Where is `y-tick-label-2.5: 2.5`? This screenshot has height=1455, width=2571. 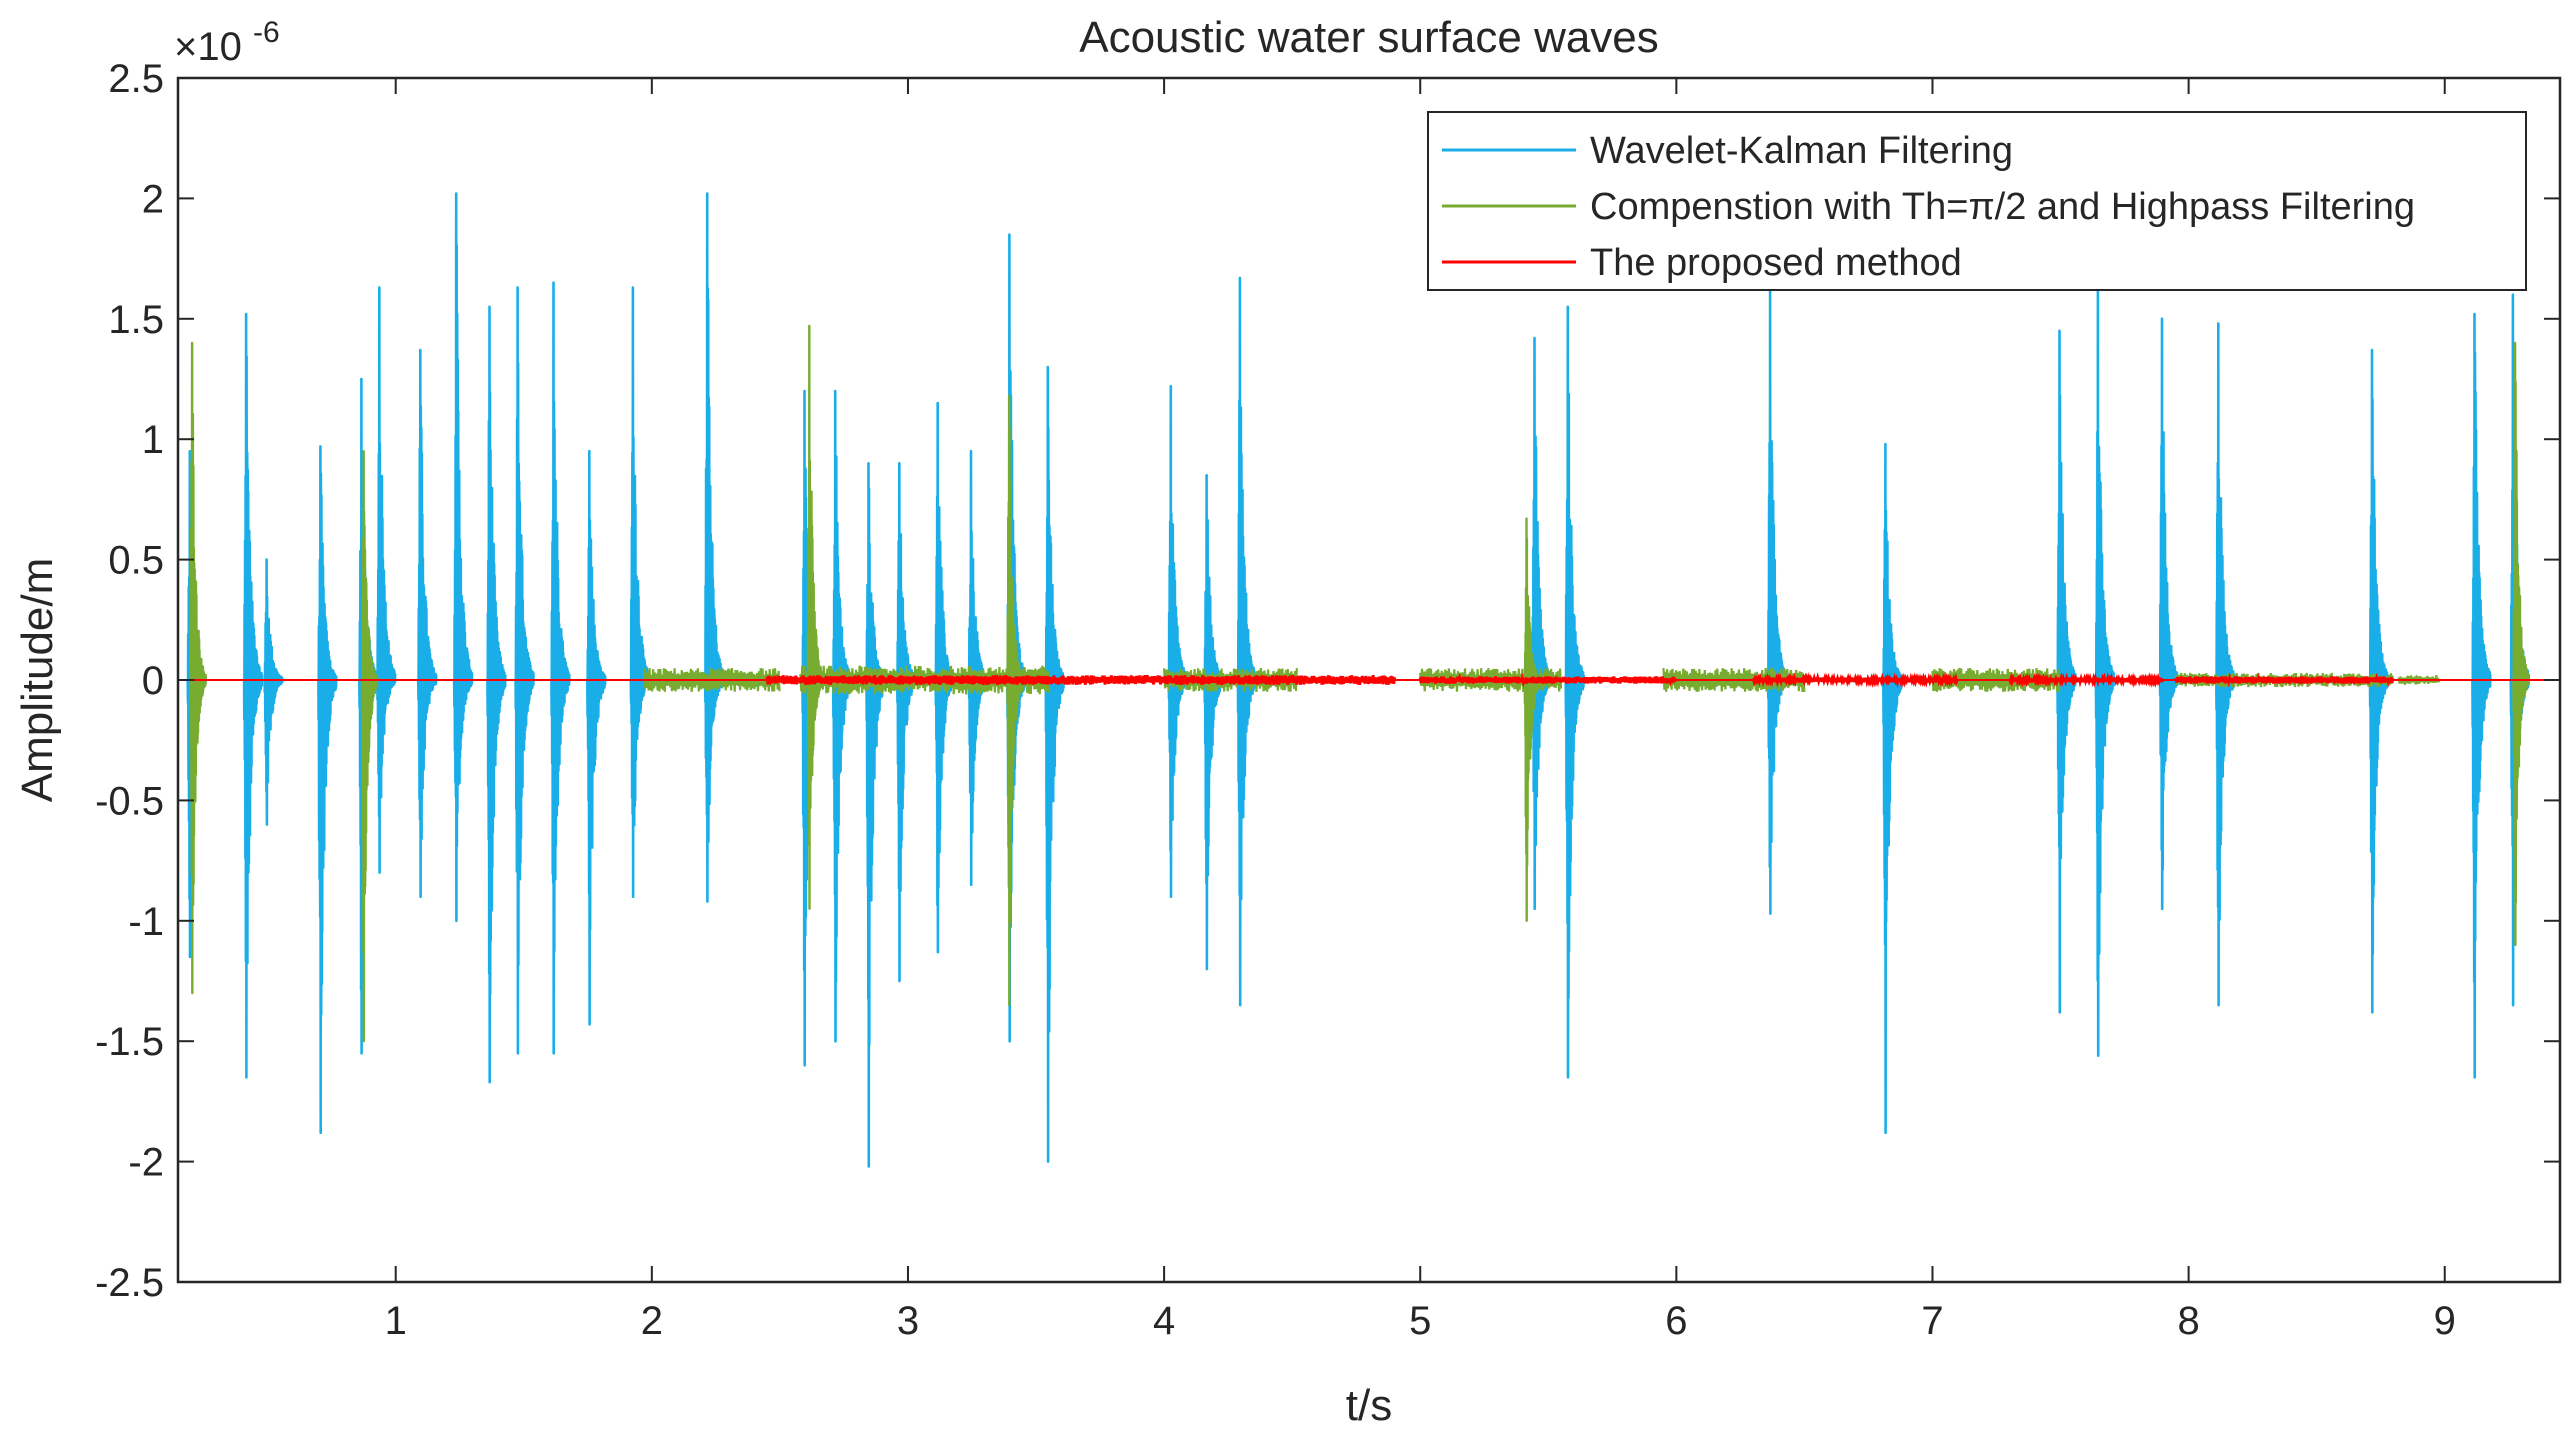
y-tick-label-2.5: 2.5 is located at coordinates (136, 79).